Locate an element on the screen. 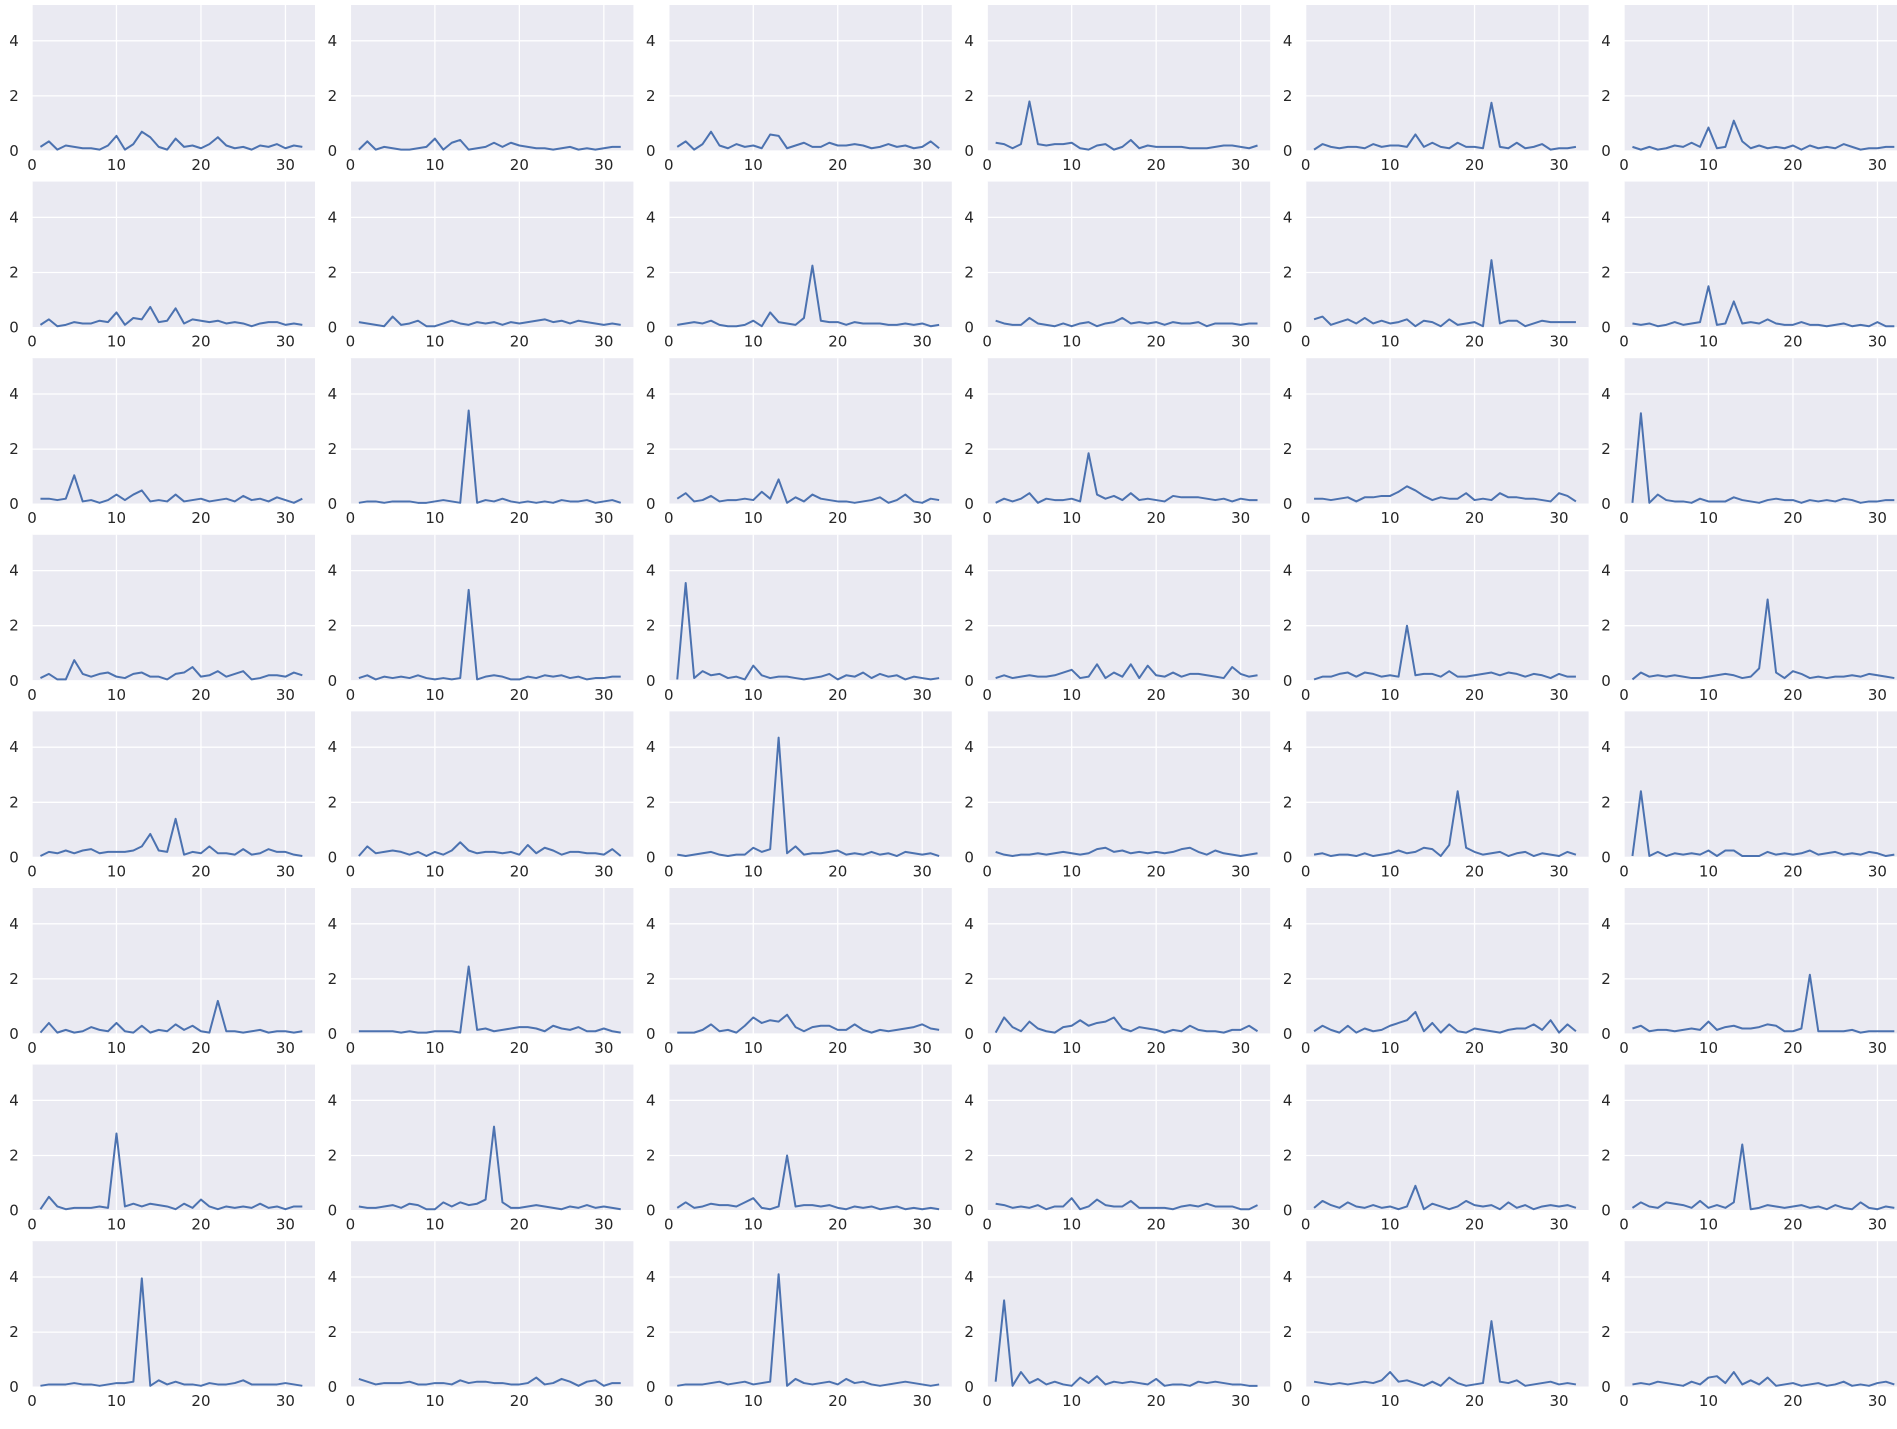 Image resolution: width=1897 pixels, height=1429 pixels. panel-r1-c2: 0 10 20 30 0 2 4 is located at coordinates (481, 89).